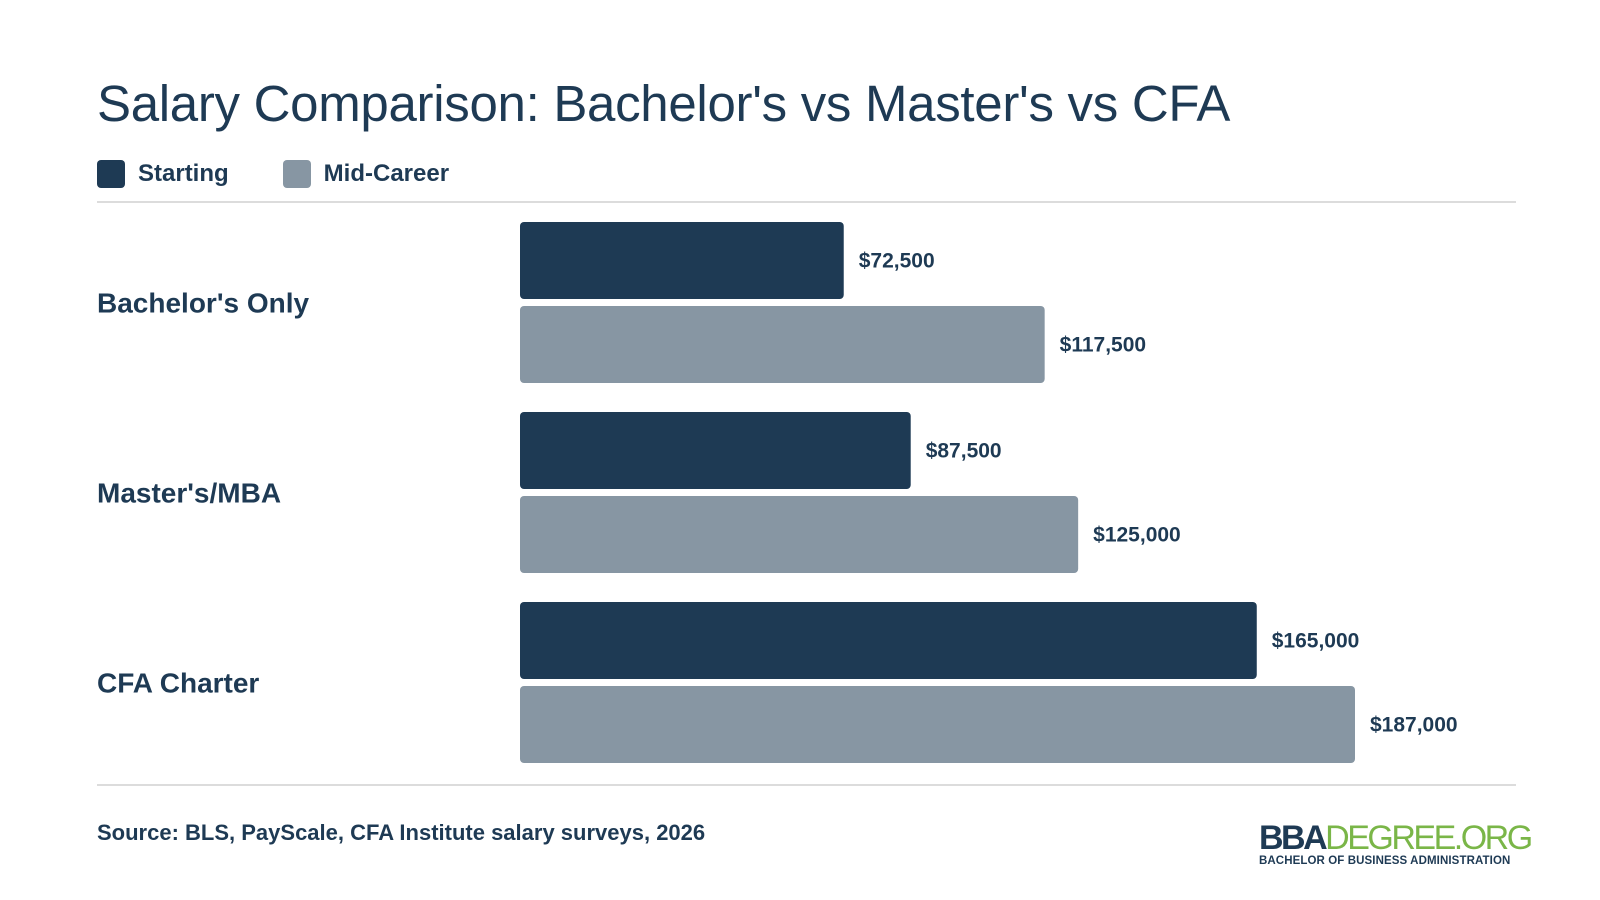  What do you see at coordinates (203, 303) in the screenshot?
I see `category-label-bachelor-s-only: Bachelor's Only` at bounding box center [203, 303].